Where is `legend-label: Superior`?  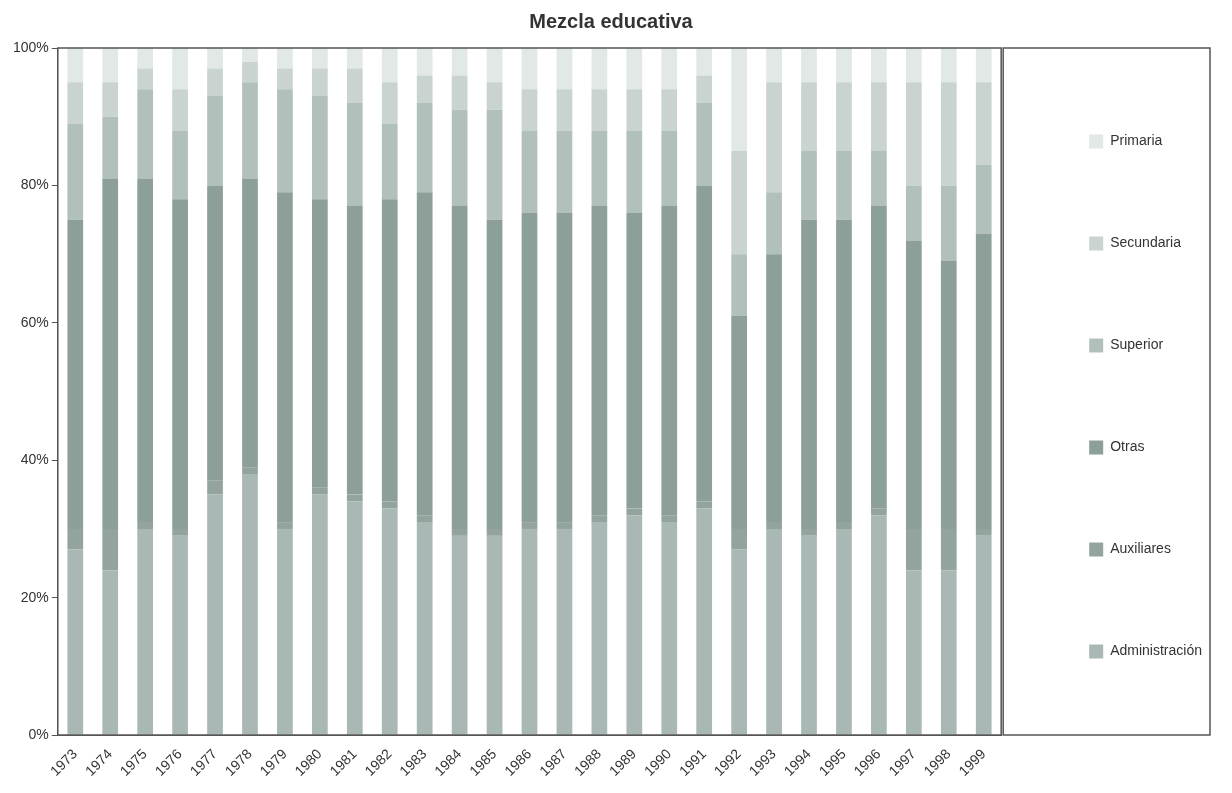
legend-label: Superior is located at coordinates (1137, 344).